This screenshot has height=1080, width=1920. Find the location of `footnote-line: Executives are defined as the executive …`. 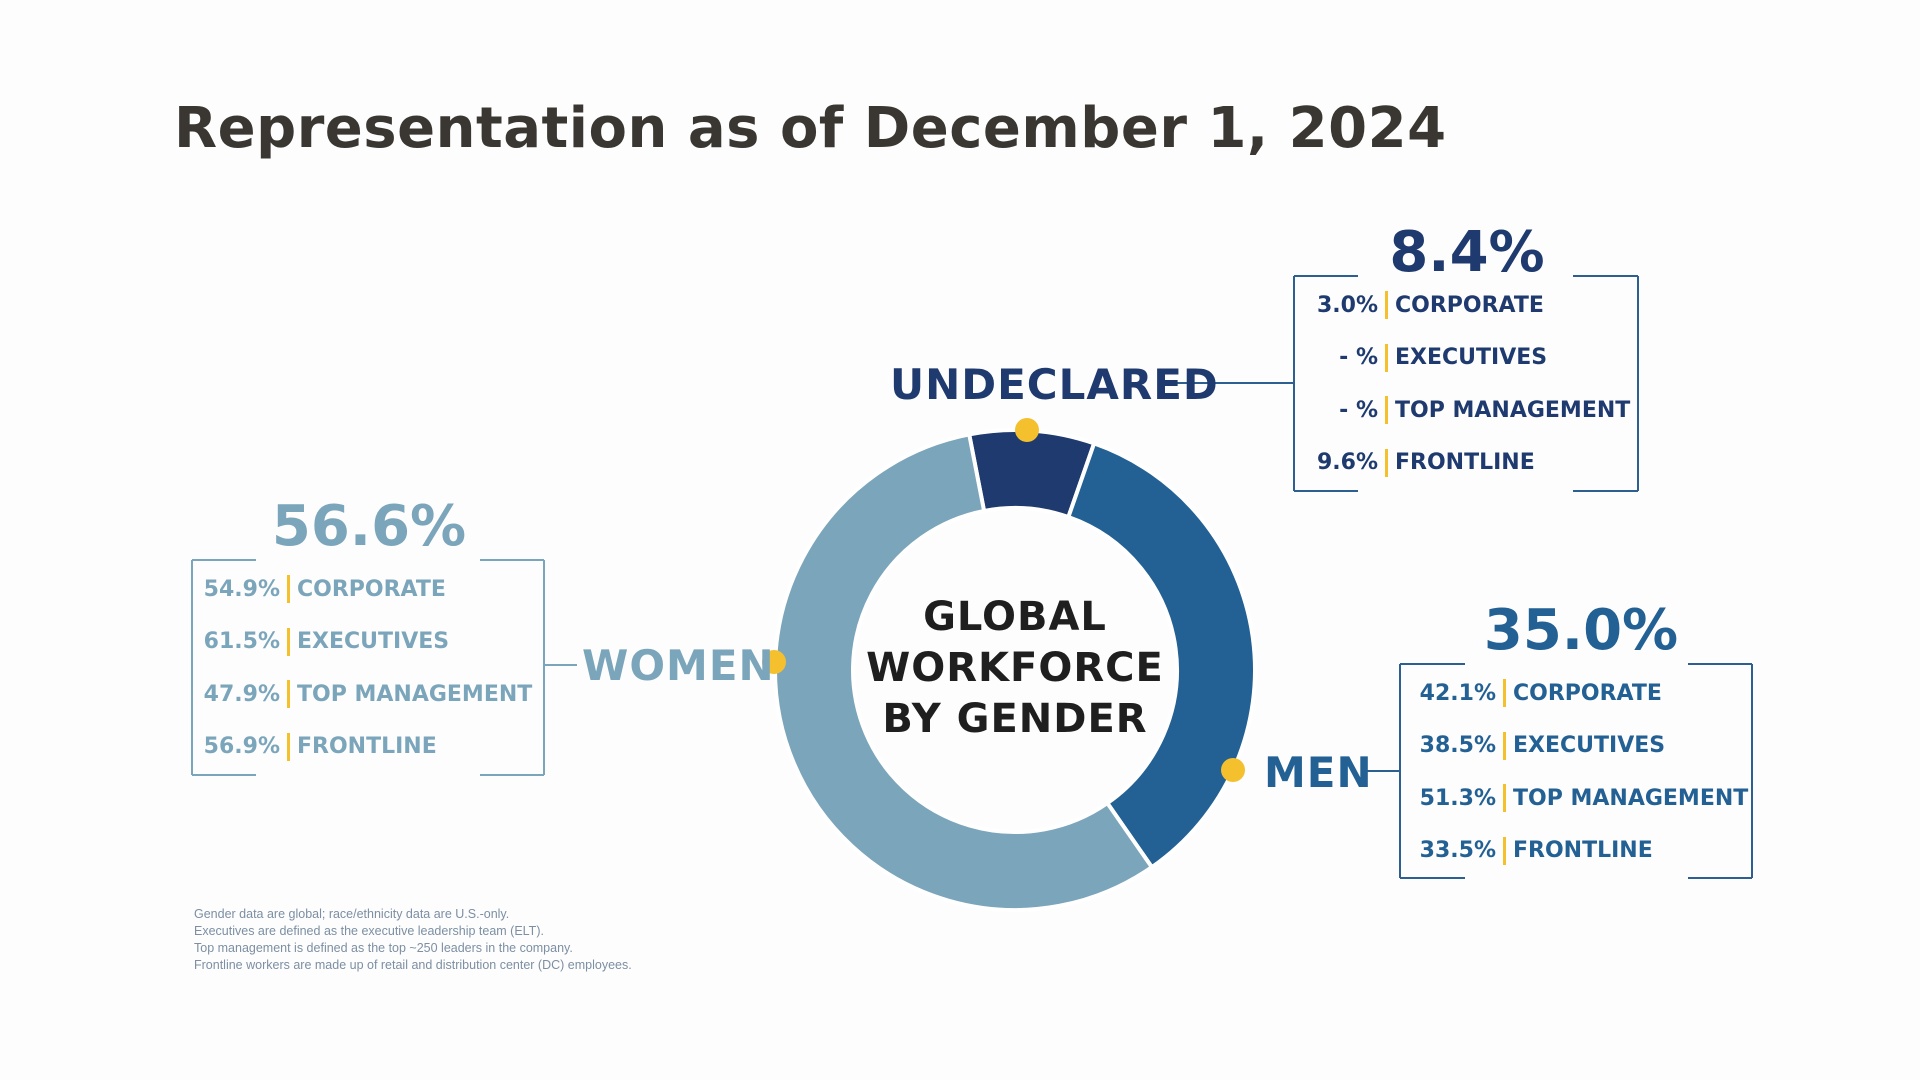

footnote-line: Executives are defined as the executive … is located at coordinates (369, 931).